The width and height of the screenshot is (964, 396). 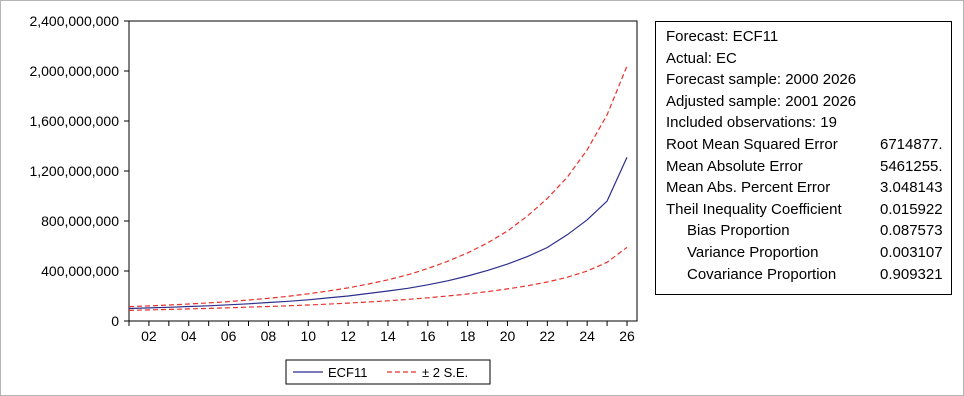 What do you see at coordinates (587, 336) in the screenshot?
I see `x-tick-label: 24` at bounding box center [587, 336].